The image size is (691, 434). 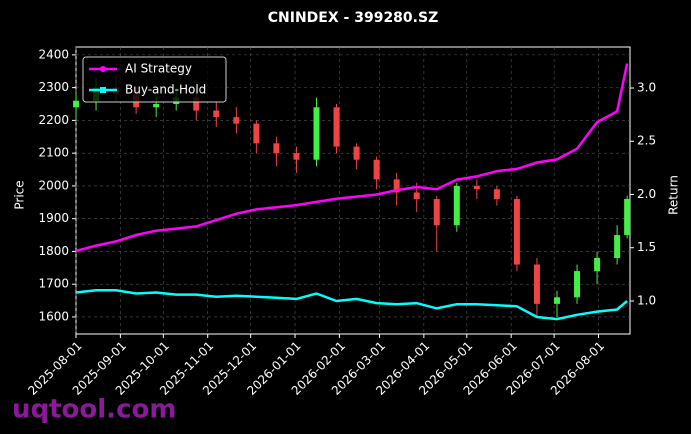 I want to click on y-tick-label: 2200, so click(x=53, y=120).